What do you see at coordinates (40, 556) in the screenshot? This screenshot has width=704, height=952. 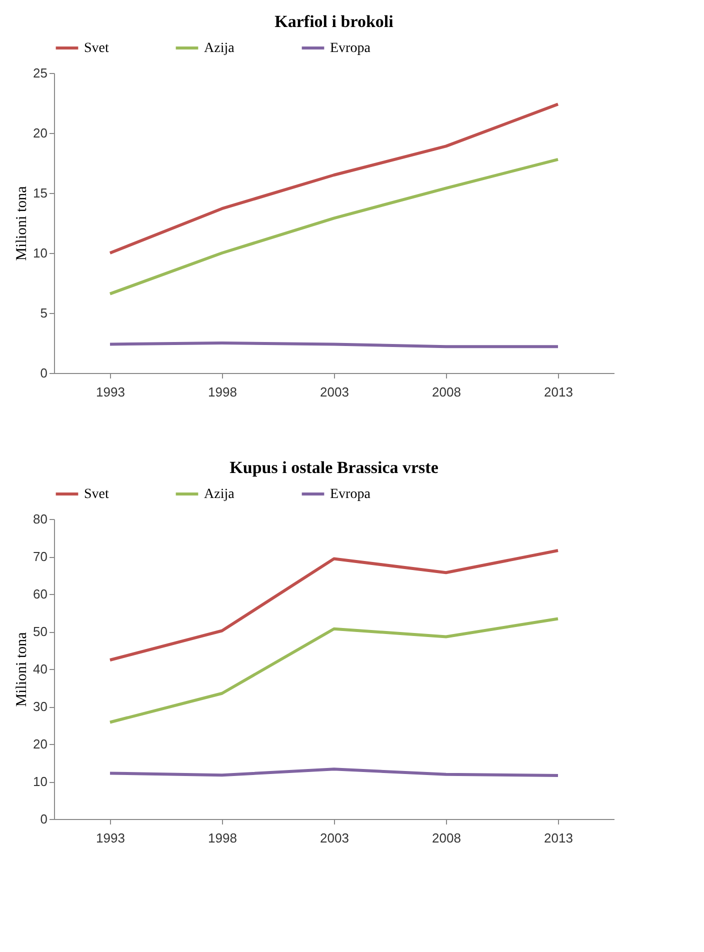 I see `y-tick-label: 70` at bounding box center [40, 556].